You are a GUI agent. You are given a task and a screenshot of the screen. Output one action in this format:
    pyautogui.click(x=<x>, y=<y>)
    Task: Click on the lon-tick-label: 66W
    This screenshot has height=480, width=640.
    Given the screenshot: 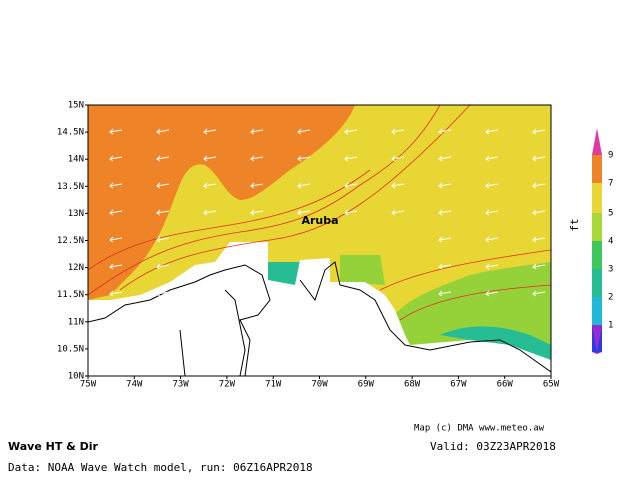 What is the action you would take?
    pyautogui.click(x=505, y=385)
    